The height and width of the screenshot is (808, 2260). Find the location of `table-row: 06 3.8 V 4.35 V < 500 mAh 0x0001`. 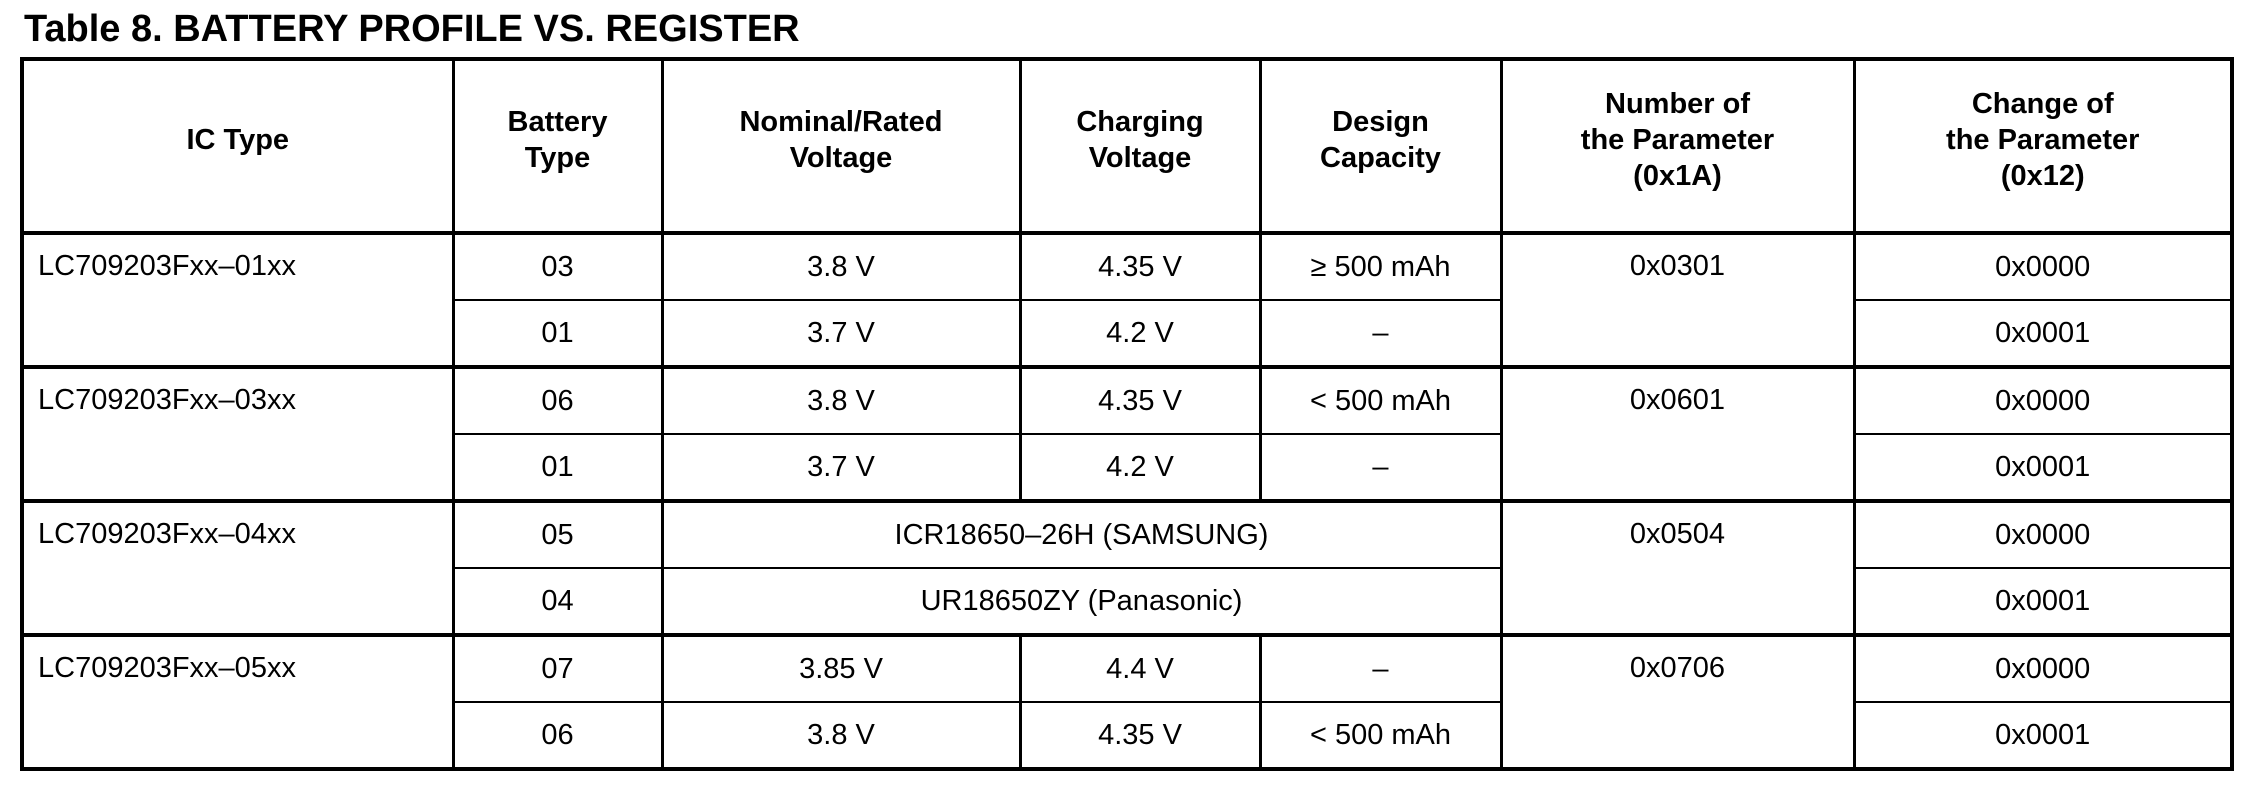

table-row: 06 3.8 V 4.35 V < 500 mAh 0x0001 is located at coordinates (1128, 735).